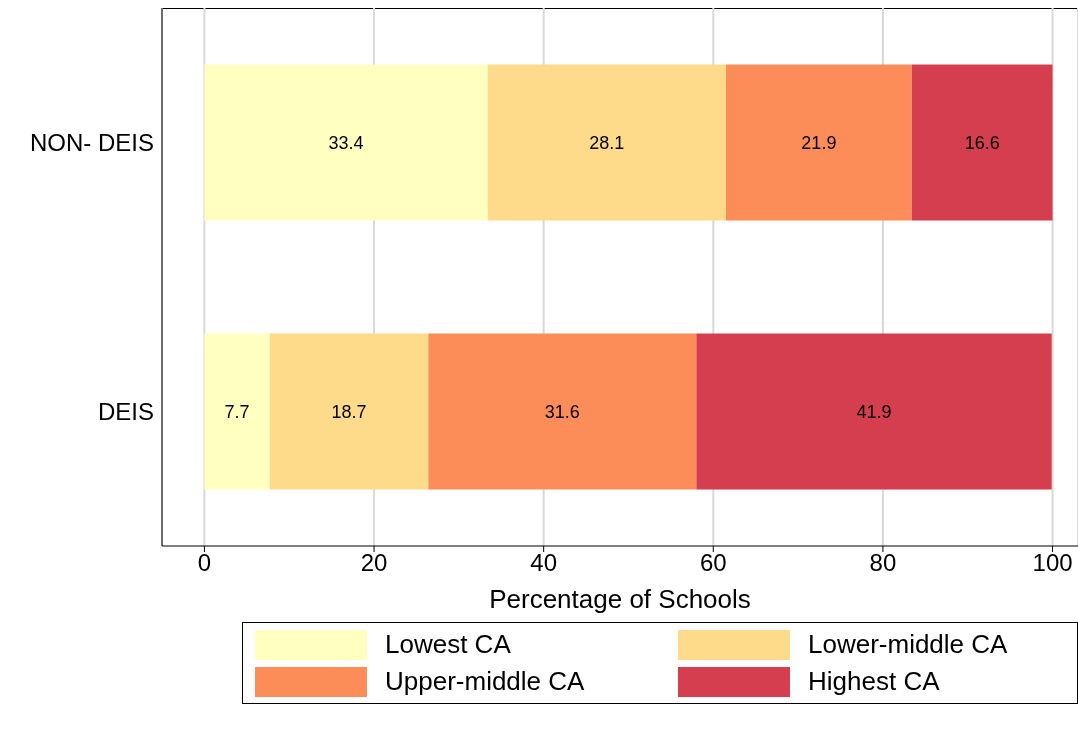 The height and width of the screenshot is (738, 1078). I want to click on data-label: 21.9, so click(819, 142).